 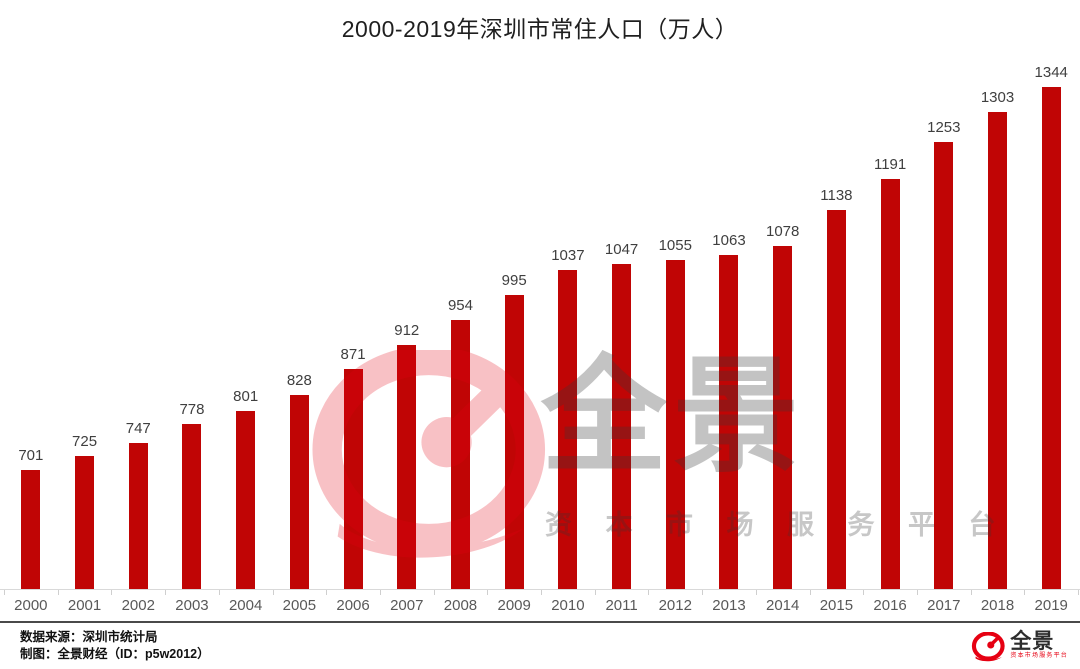 What do you see at coordinates (192, 507) in the screenshot?
I see `bar-2003` at bounding box center [192, 507].